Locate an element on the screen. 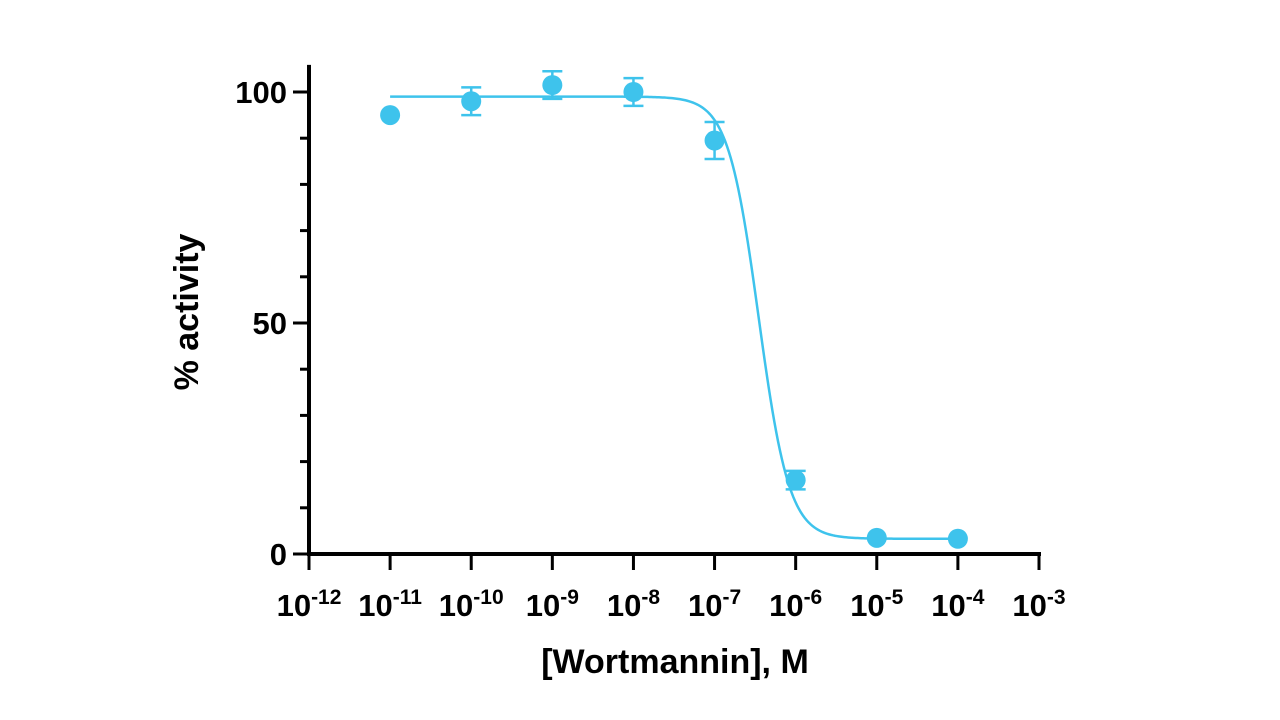 This screenshot has width=1280, height=720. x-tick-label: 10⁻⁹ is located at coordinates (552, 604).